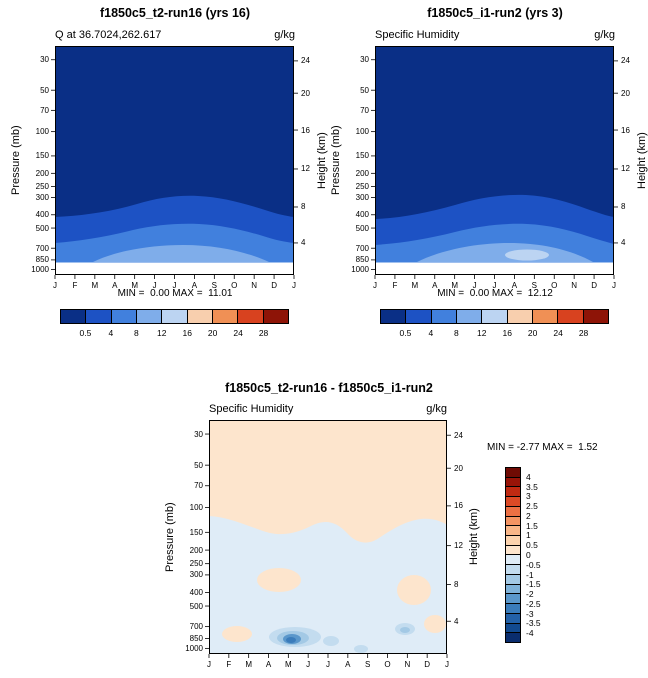 The height and width of the screenshot is (678, 648). Describe the element at coordinates (528, 555) in the screenshot. I see `colorbar-tick-label: 0` at that location.